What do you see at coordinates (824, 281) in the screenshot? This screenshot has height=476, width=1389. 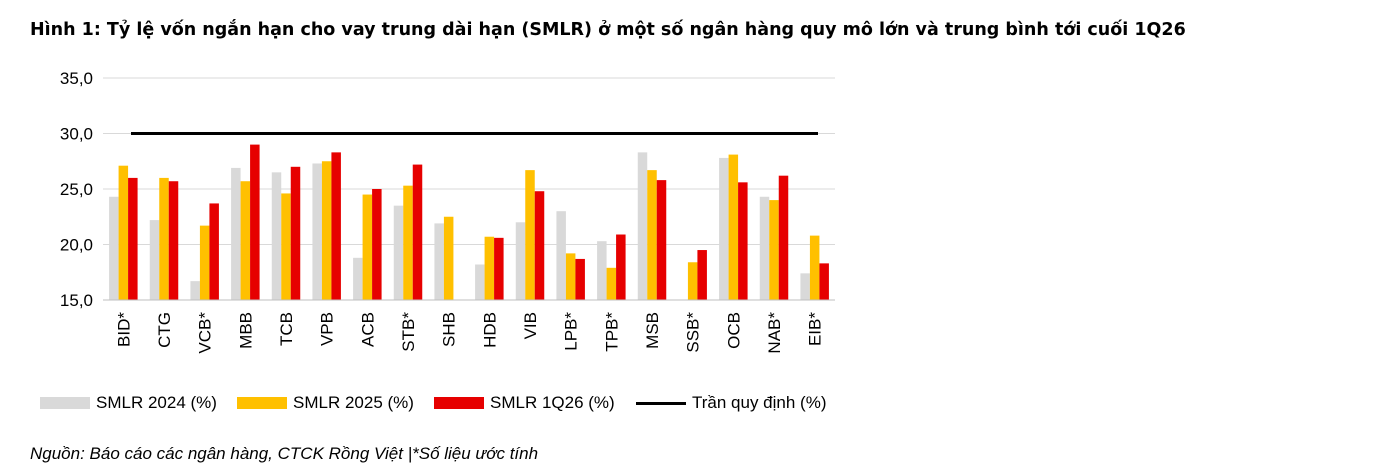 I see `bar-eib-s2` at bounding box center [824, 281].